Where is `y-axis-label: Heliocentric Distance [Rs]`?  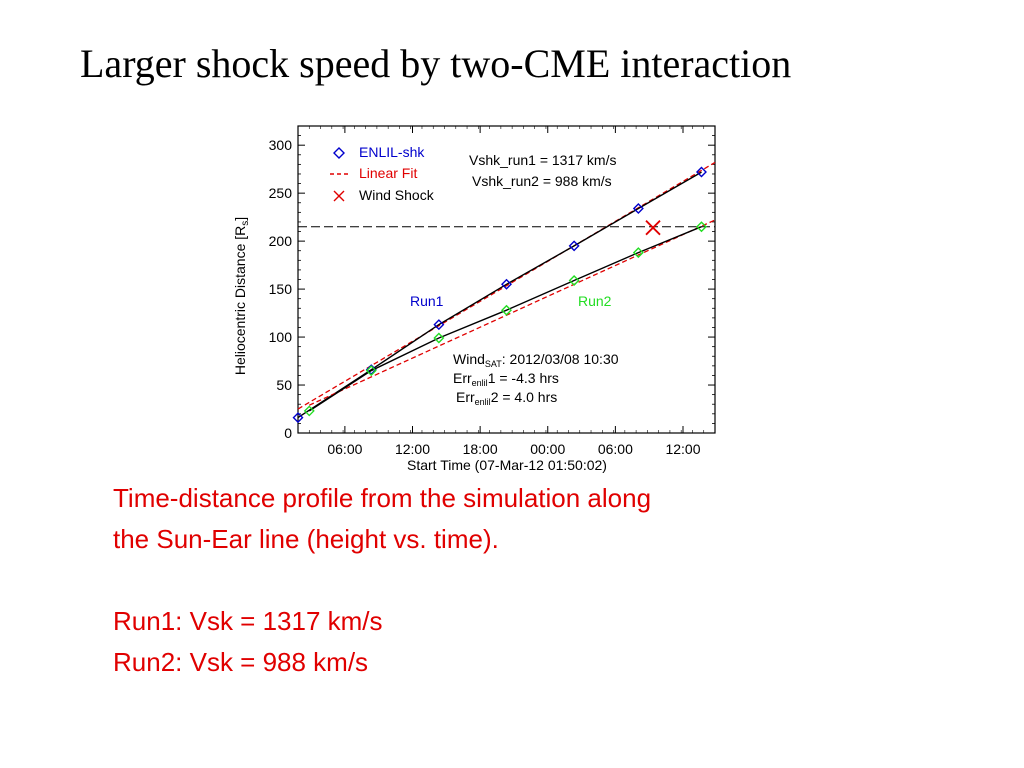 y-axis-label: Heliocentric Distance [Rs] is located at coordinates (241, 296).